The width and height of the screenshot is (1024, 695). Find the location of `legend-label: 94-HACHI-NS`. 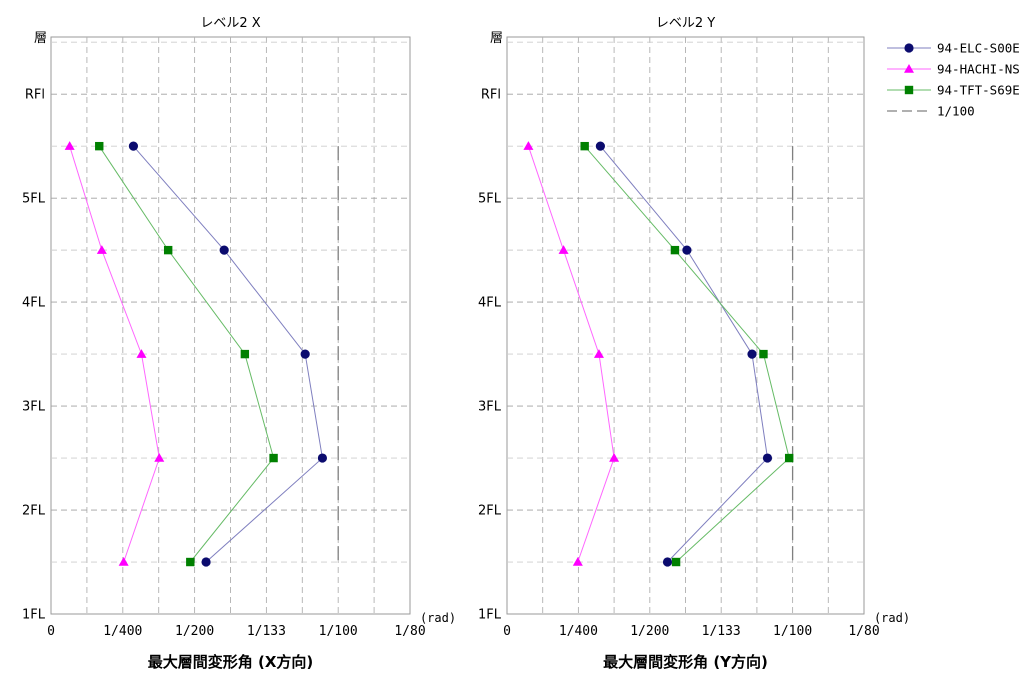

legend-label: 94-HACHI-NS is located at coordinates (978, 69).